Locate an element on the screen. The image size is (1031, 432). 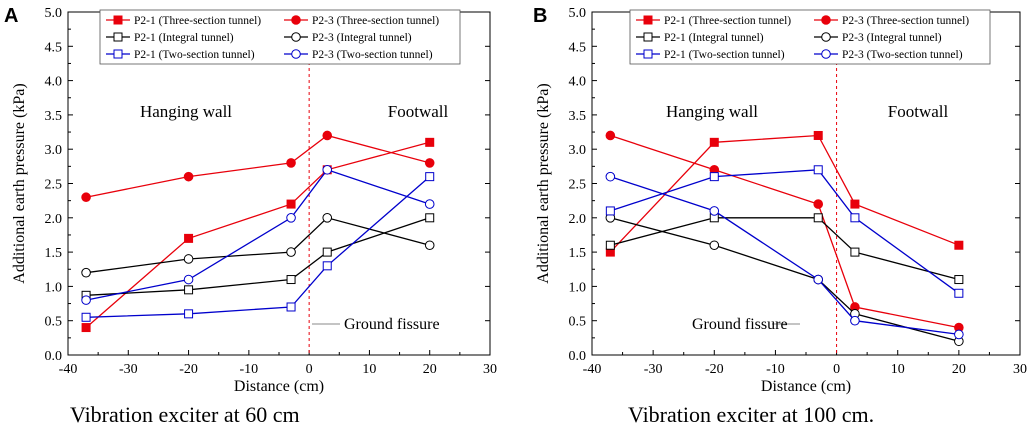
y-tick-label: 3.0 is located at coordinates (54, 150).